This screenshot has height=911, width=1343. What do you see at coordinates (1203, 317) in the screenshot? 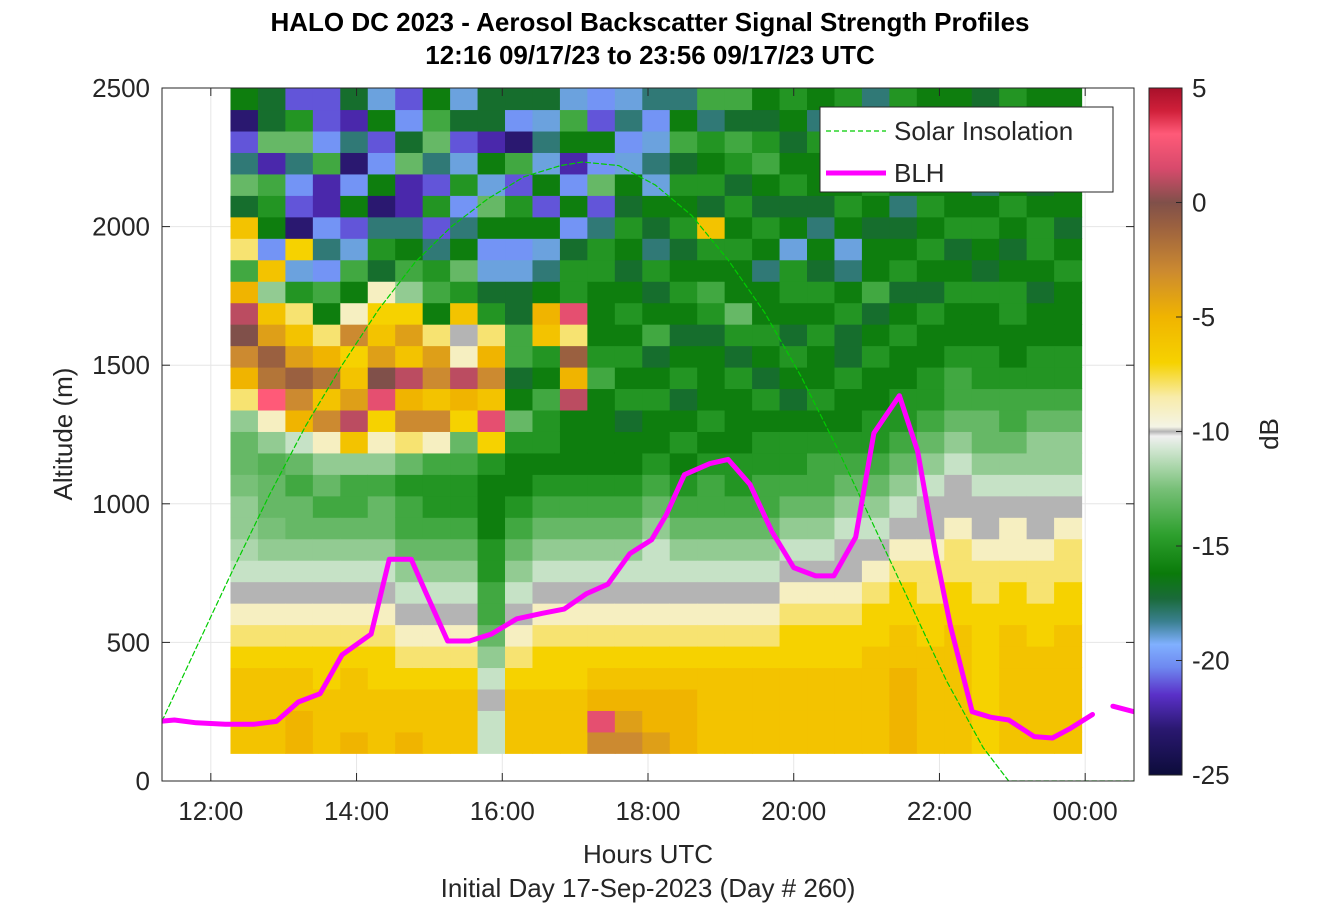
I see `colorbar-tick-label: -5` at bounding box center [1203, 317].